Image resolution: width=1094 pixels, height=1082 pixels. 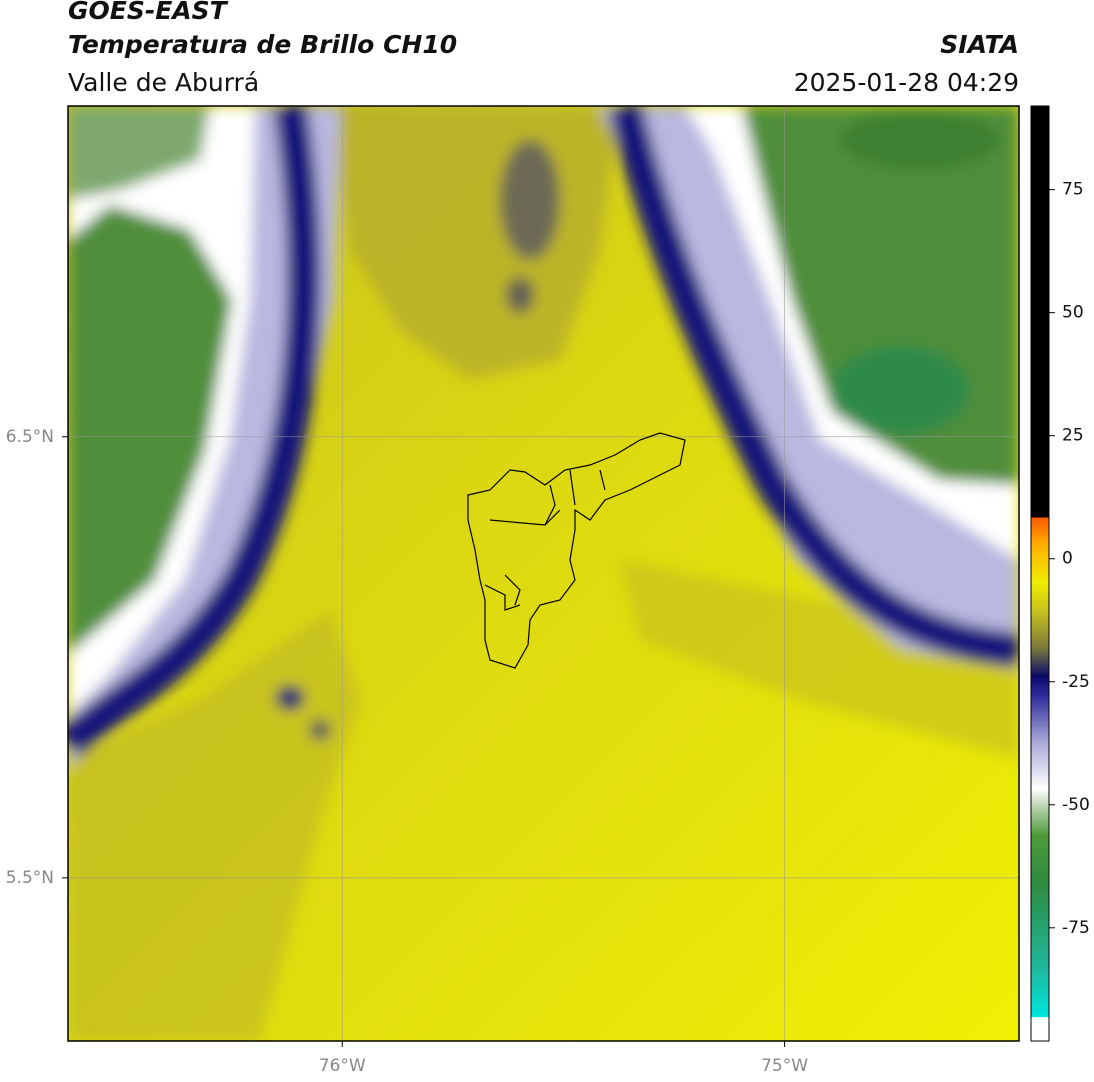 I want to click on y-tick-label: 6.5°N, so click(x=30, y=437).